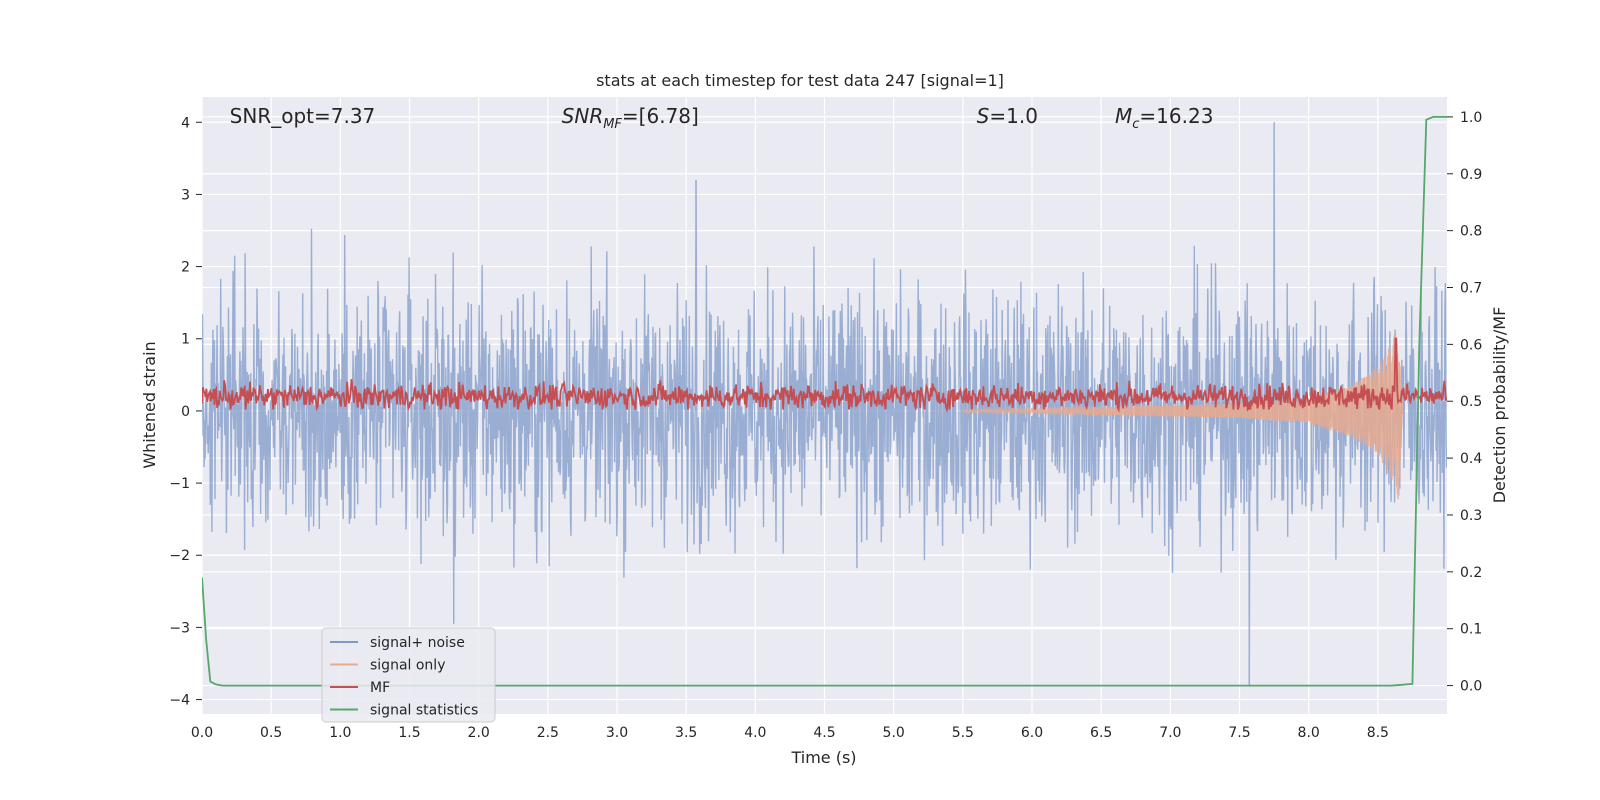 This screenshot has width=1600, height=800. I want to click on annotation-1: SNRMF=[6.78], so click(630, 118).